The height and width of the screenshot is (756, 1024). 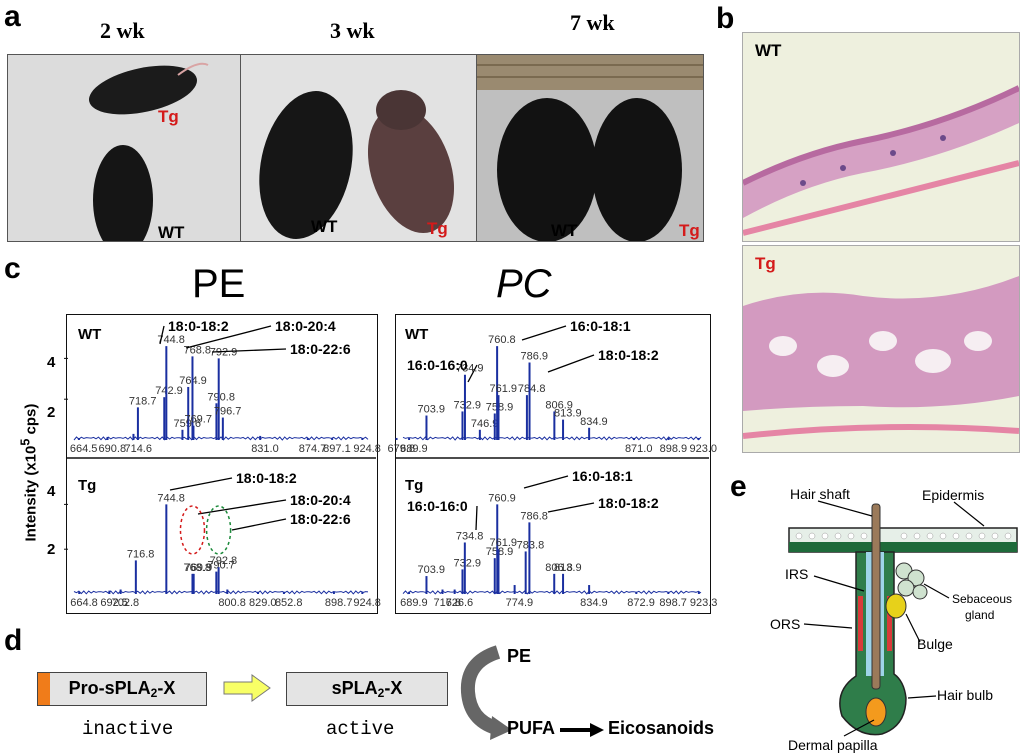 What do you see at coordinates (393, 688) in the screenshot?
I see `splax-end: -X` at bounding box center [393, 688].